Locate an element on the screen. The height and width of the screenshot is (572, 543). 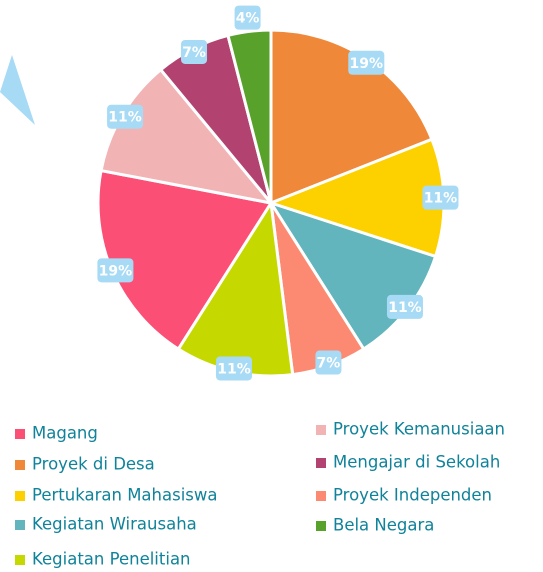
decoration is located at coordinates (17, 90).